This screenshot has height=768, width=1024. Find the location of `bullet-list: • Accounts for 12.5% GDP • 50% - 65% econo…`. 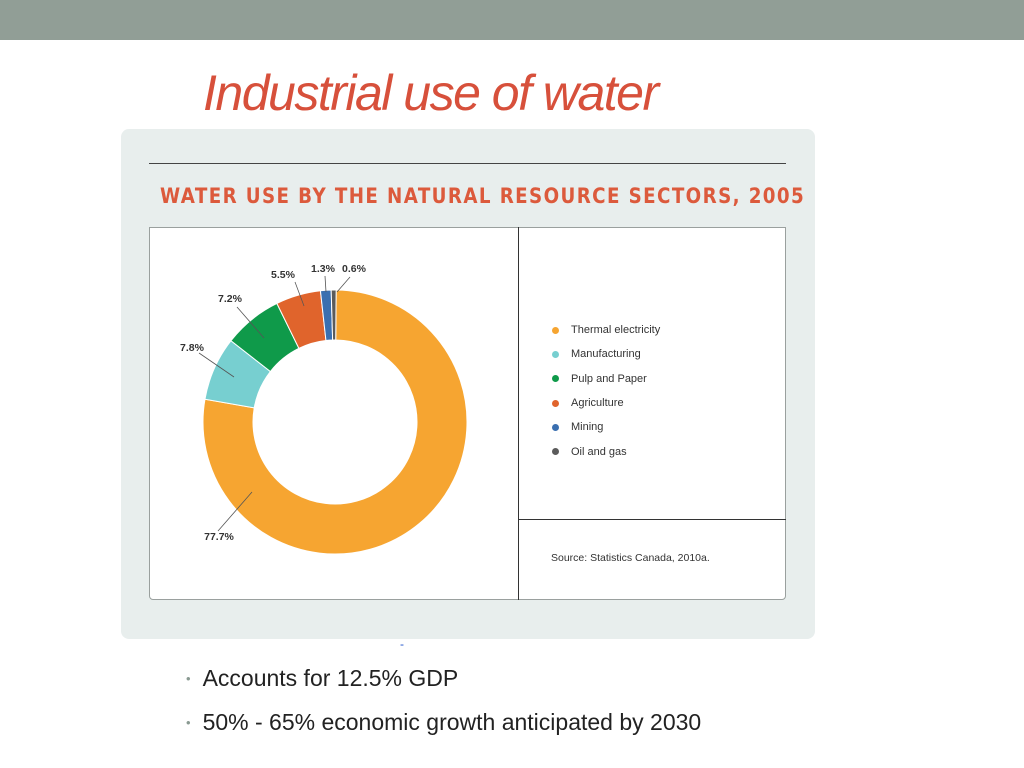

bullet-list: • Accounts for 12.5% GDP • 50% - 65% econo… is located at coordinates (443, 700).